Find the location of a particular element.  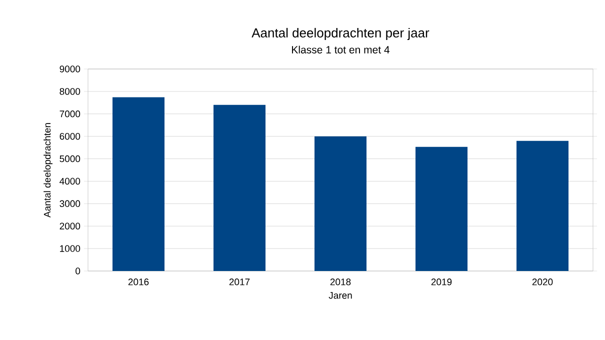

y-tick-label: 6000 is located at coordinates (70, 136).